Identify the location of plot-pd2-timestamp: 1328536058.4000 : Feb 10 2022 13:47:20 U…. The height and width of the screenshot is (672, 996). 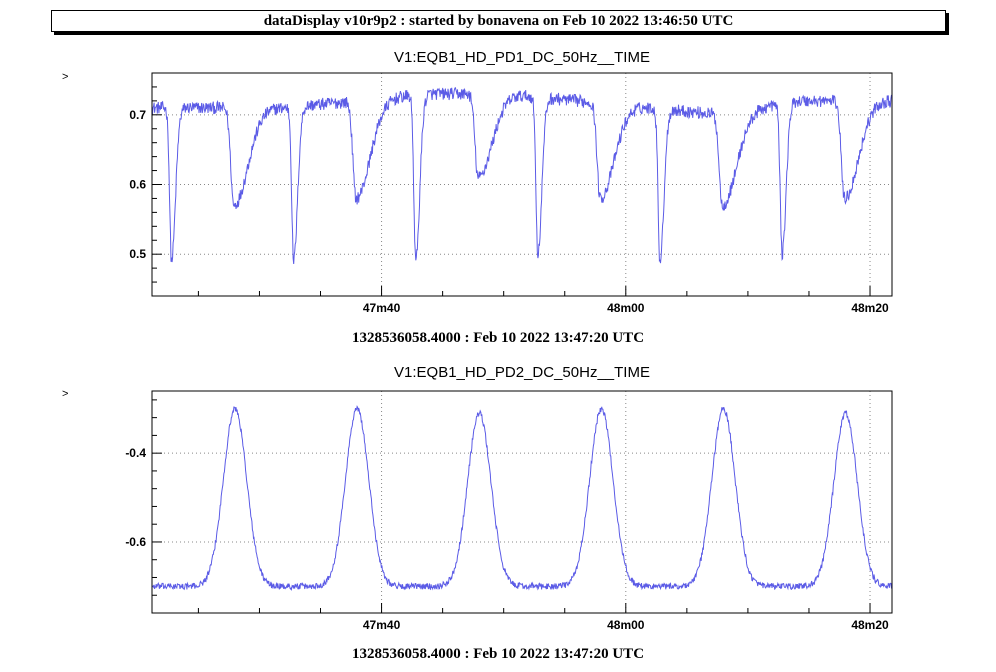
(498, 654).